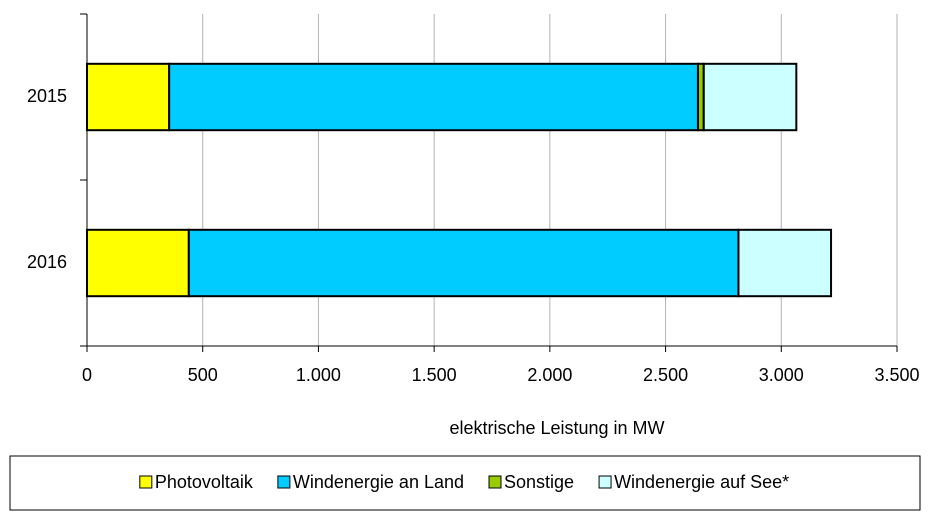 The image size is (930, 515). Describe the element at coordinates (549, 375) in the screenshot. I see `x-tick-label: 2.000` at that location.